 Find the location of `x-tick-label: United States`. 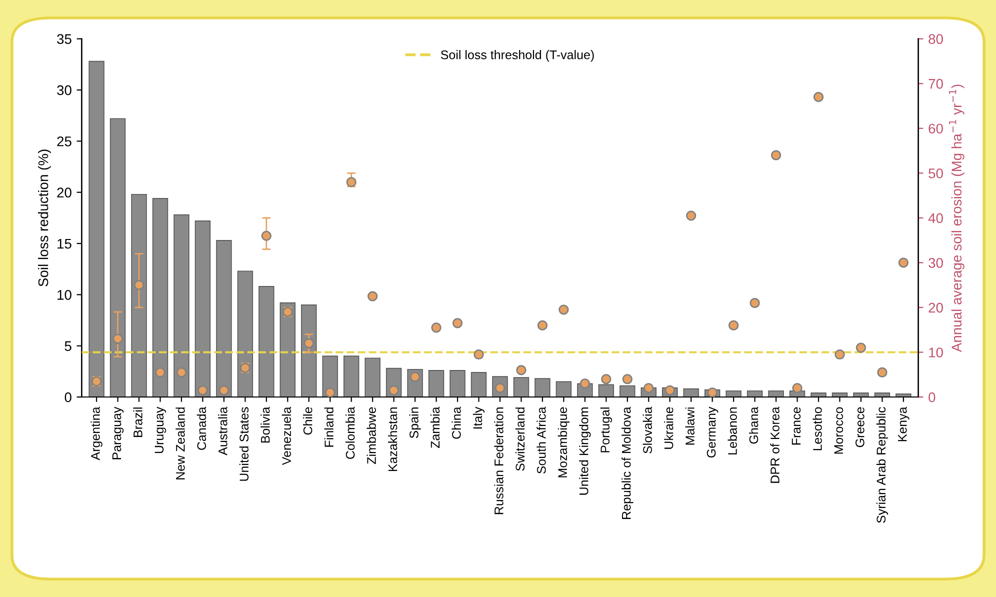

x-tick-label: United States is located at coordinates (244, 444).